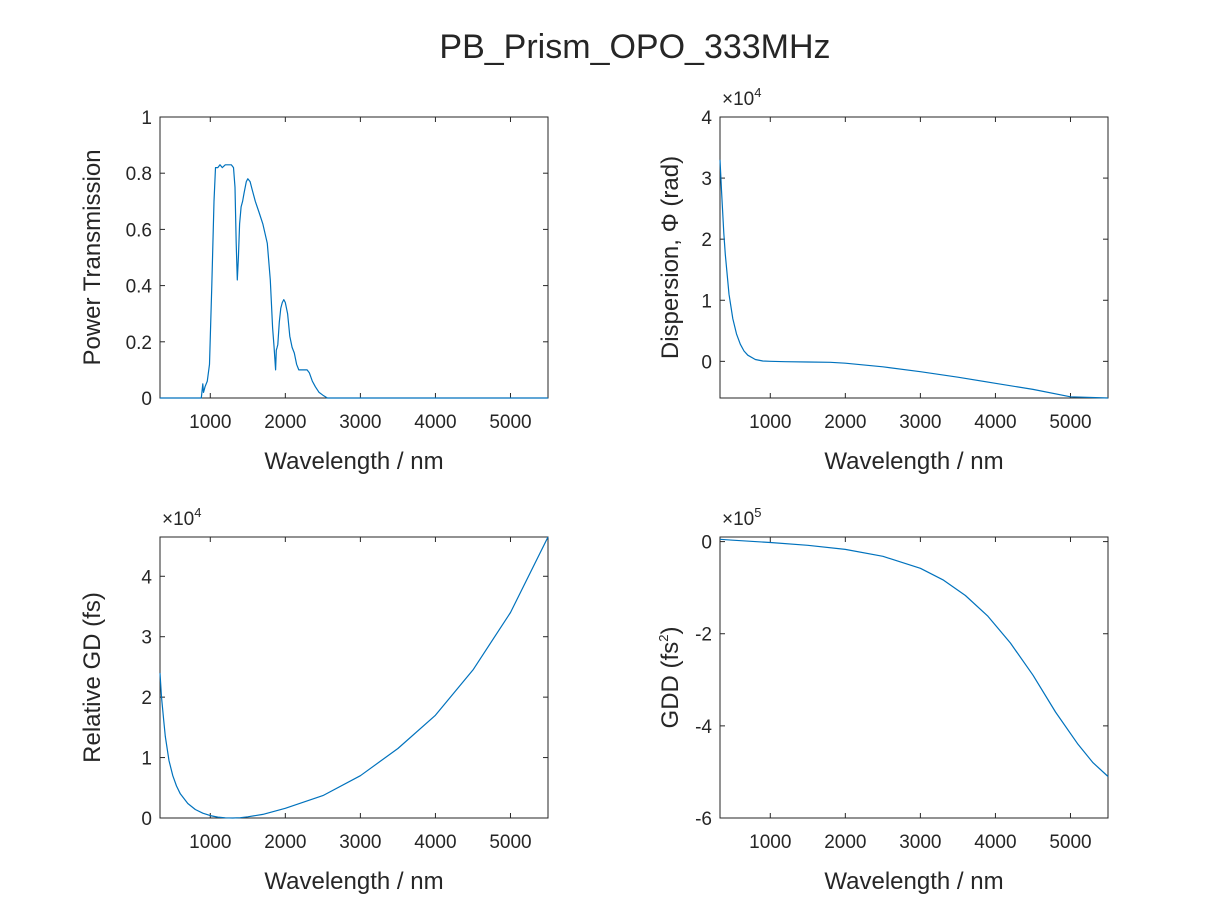 The image size is (1225, 919). What do you see at coordinates (670, 678) in the screenshot?
I see `y-axis-label: GDD (fs2)` at bounding box center [670, 678].